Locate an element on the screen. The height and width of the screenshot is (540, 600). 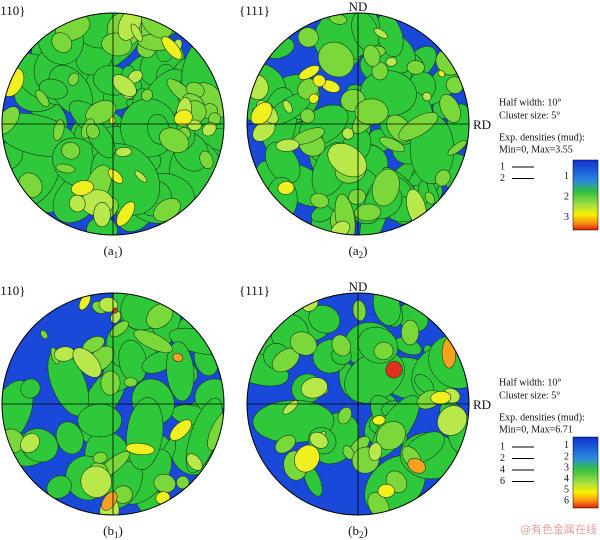
panel-label: (a2) is located at coordinates (358, 251).